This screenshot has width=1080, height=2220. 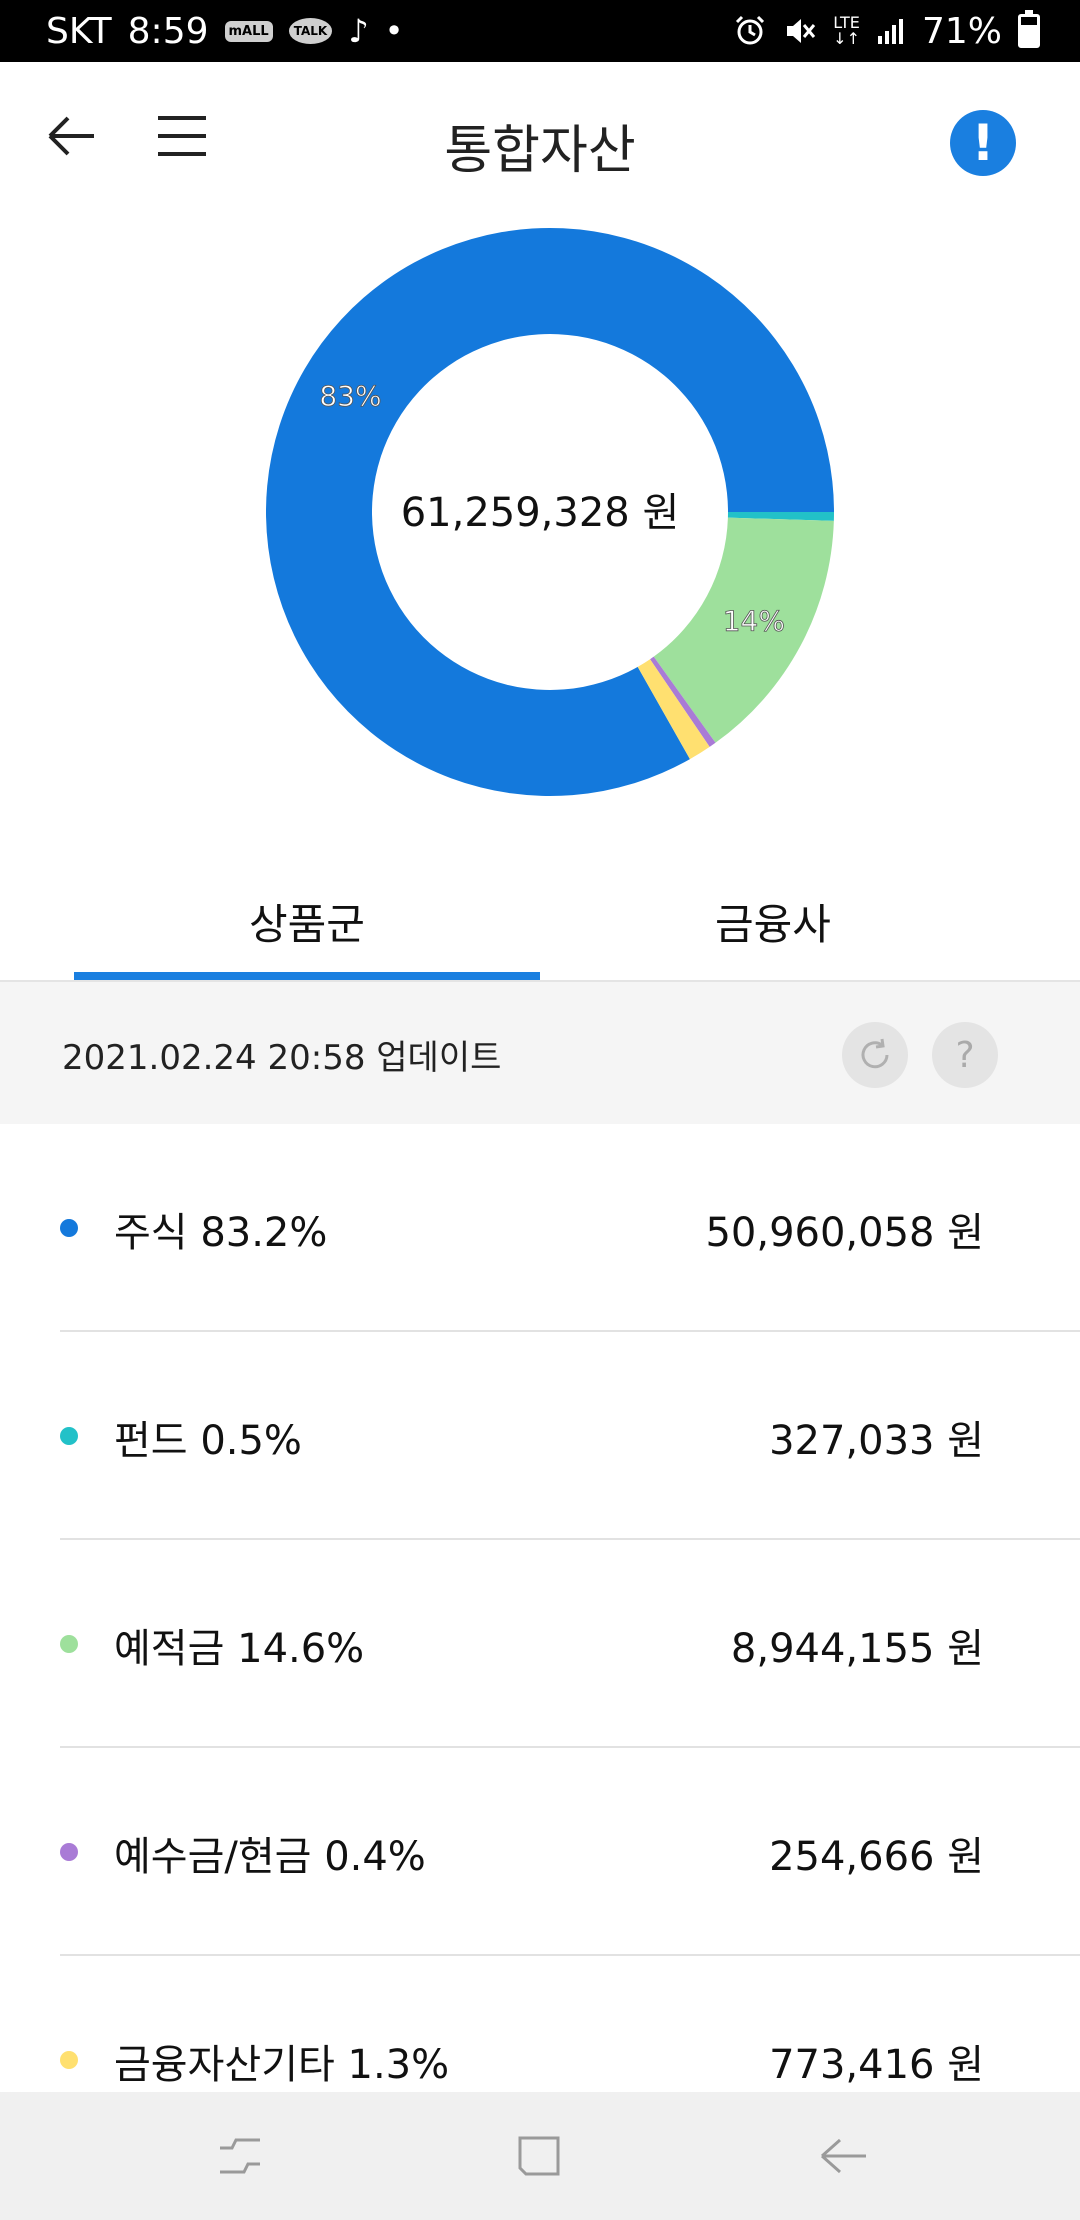 I want to click on asset-label: 예적금 14.6%, so click(x=239, y=1649).